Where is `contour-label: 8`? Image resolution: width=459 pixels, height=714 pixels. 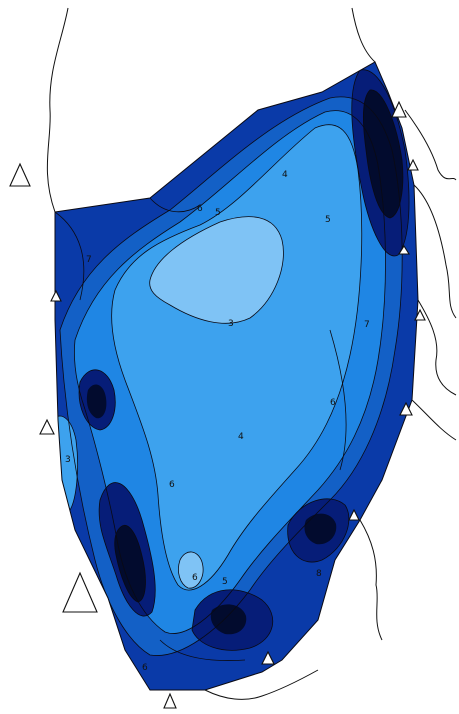
contour-label: 8 is located at coordinates (319, 574).